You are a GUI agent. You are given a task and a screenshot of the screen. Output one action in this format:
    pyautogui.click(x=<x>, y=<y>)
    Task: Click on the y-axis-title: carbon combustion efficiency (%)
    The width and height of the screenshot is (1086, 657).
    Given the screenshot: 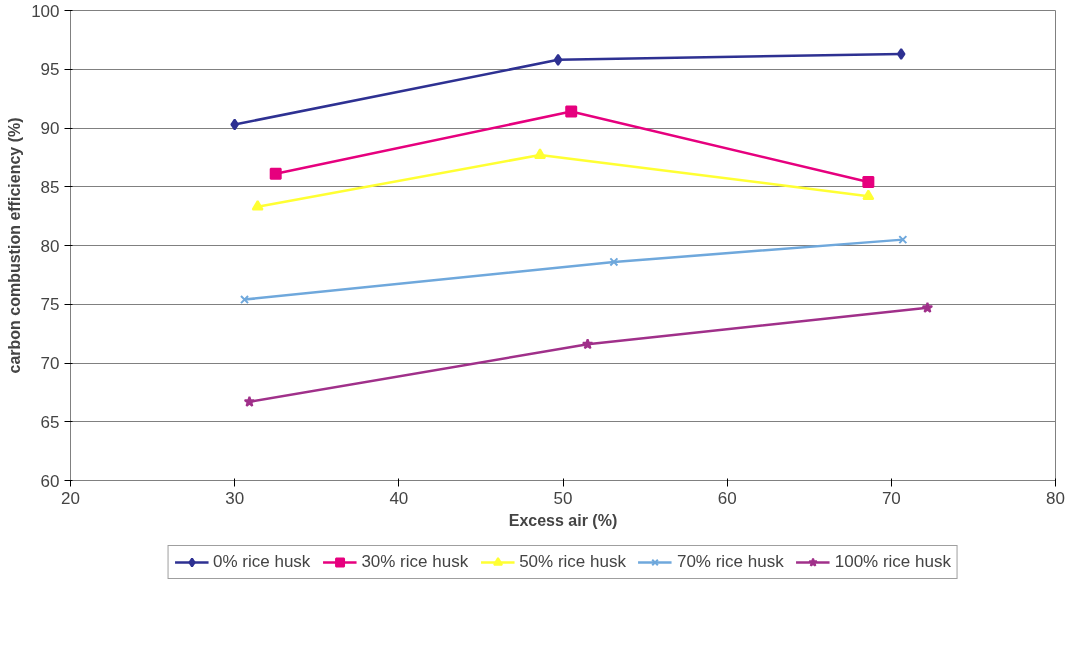 What is the action you would take?
    pyautogui.click(x=15, y=245)
    